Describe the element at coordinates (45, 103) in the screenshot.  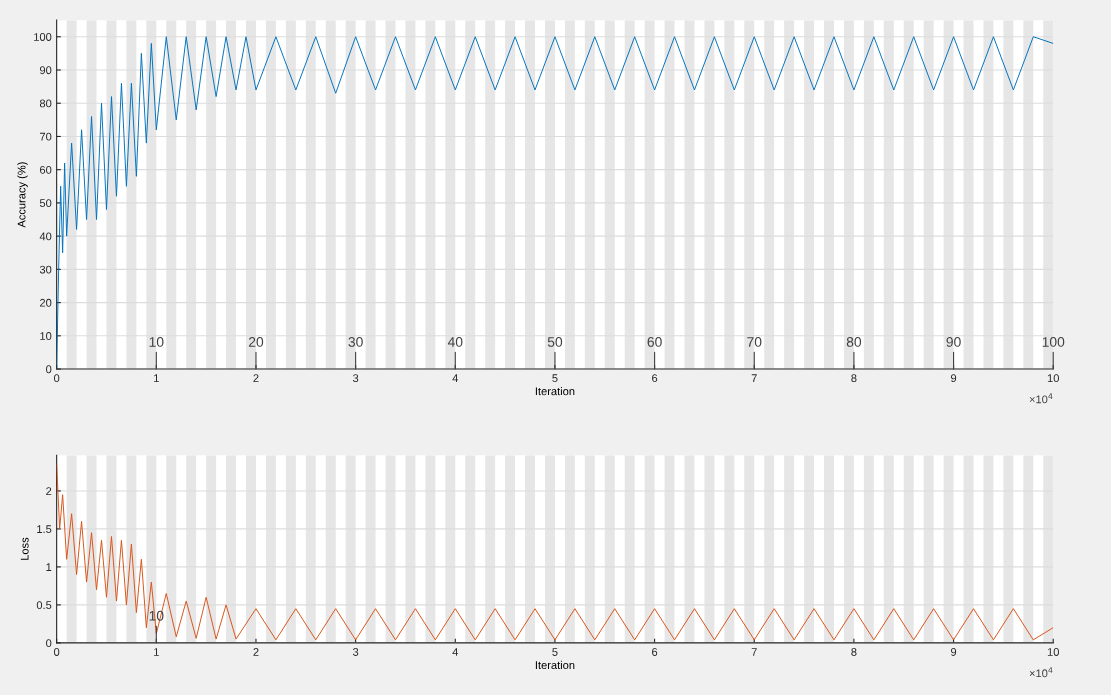
I see `y-tick-label: 80` at that location.